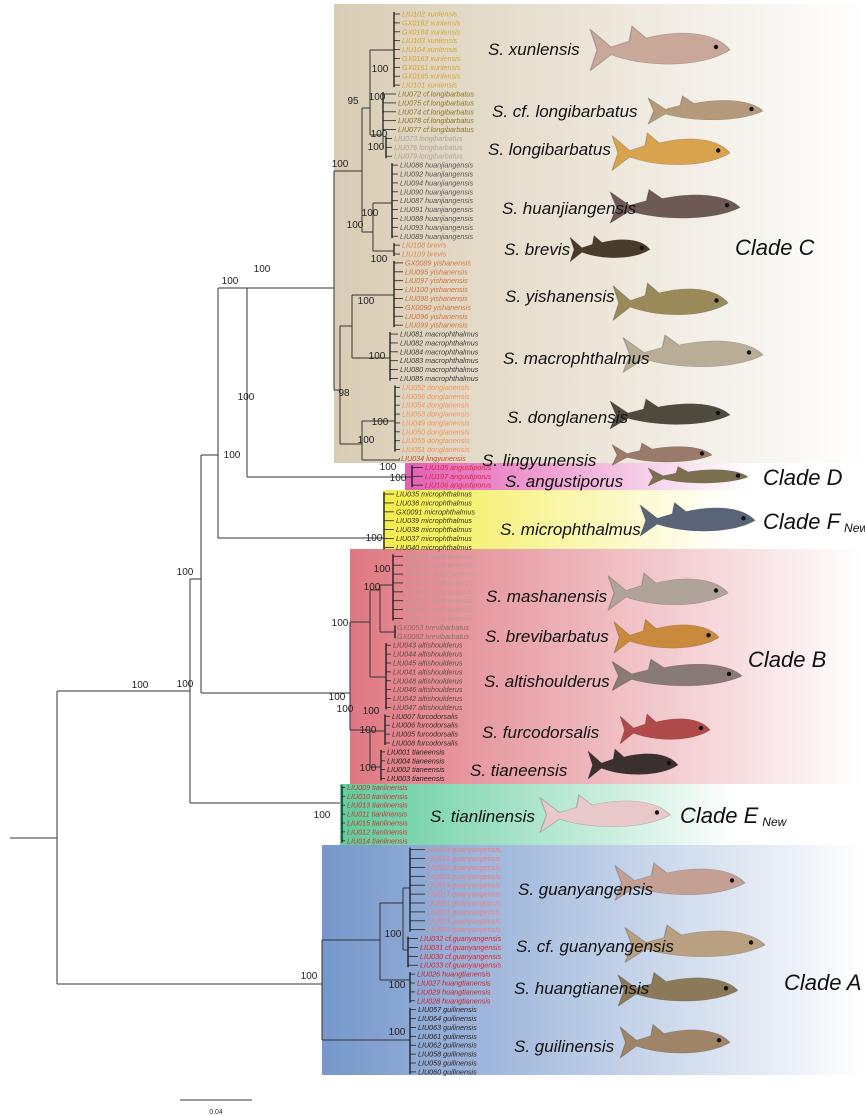  Describe the element at coordinates (458, 476) in the screenshot. I see `tip-label: LIU107 angustiporus` at that location.